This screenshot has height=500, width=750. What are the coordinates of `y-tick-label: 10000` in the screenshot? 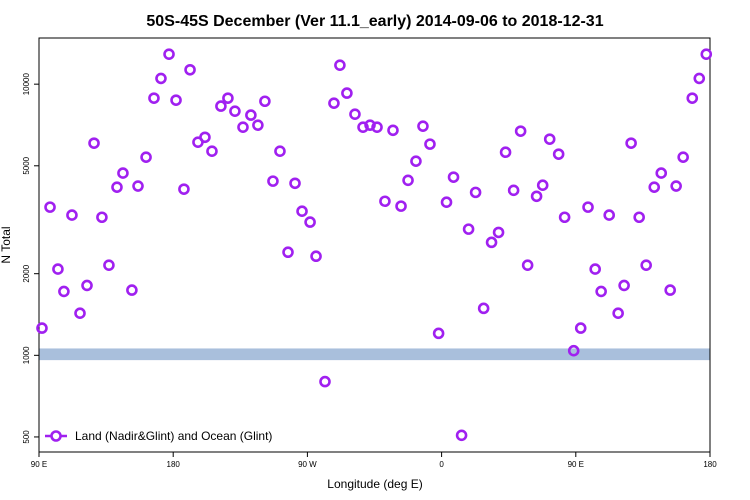 It's located at (26, 83).